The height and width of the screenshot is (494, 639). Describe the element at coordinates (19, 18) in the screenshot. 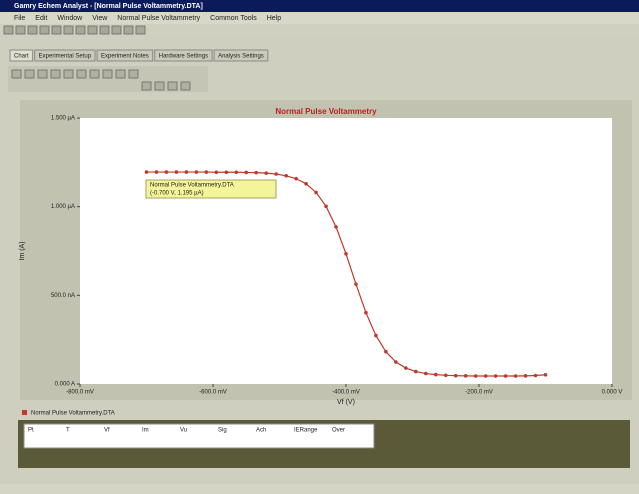

I see `menu-item: File` at that location.